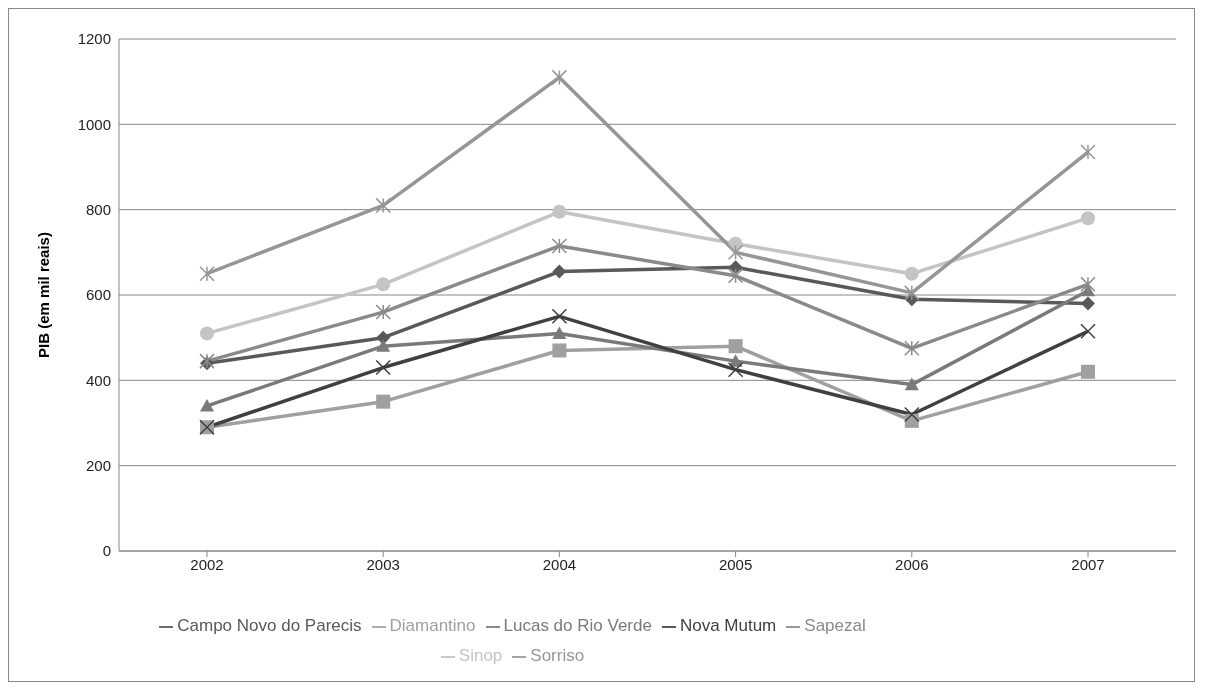 The width and height of the screenshot is (1205, 690). I want to click on legend-label: Sorriso, so click(557, 655).